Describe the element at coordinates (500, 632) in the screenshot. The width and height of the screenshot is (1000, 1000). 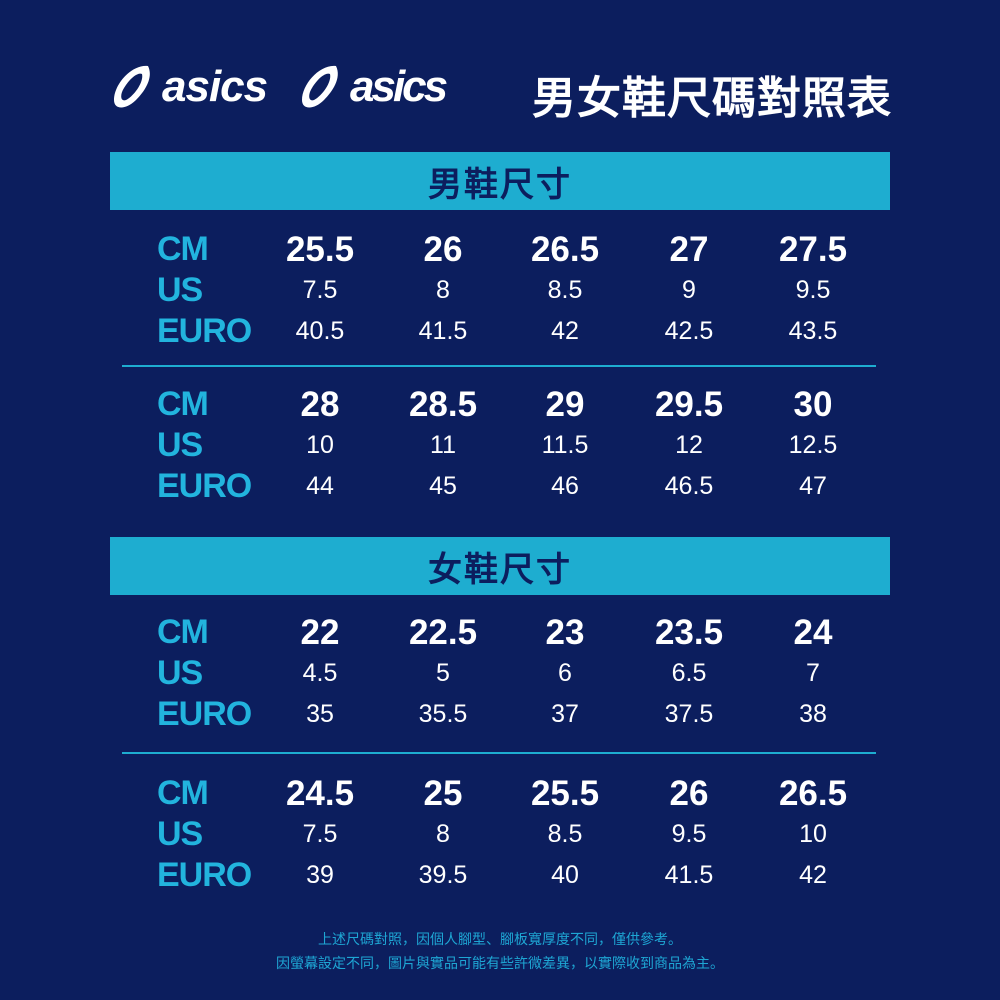
I see `cm-row: CM 22 22.5 23 23.5 24` at that location.